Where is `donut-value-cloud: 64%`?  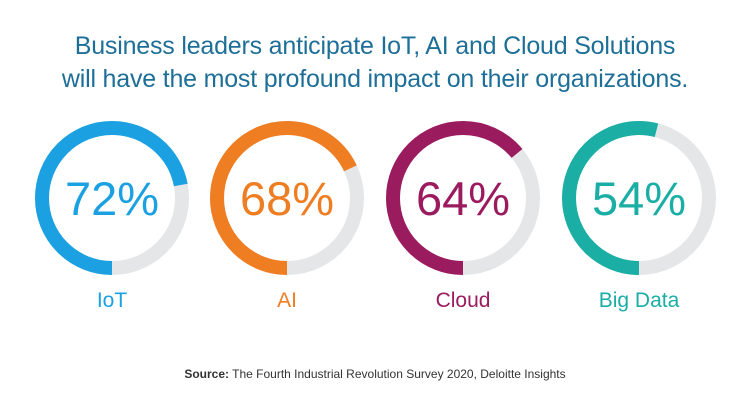
donut-value-cloud: 64% is located at coordinates (463, 198).